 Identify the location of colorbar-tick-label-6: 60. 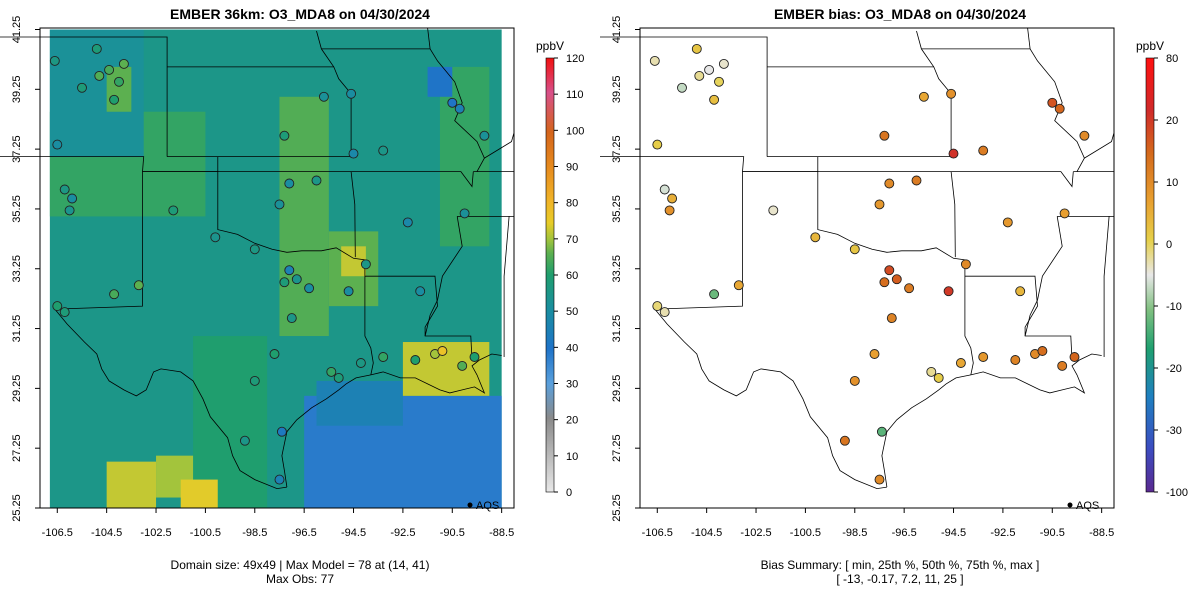
(572, 276).